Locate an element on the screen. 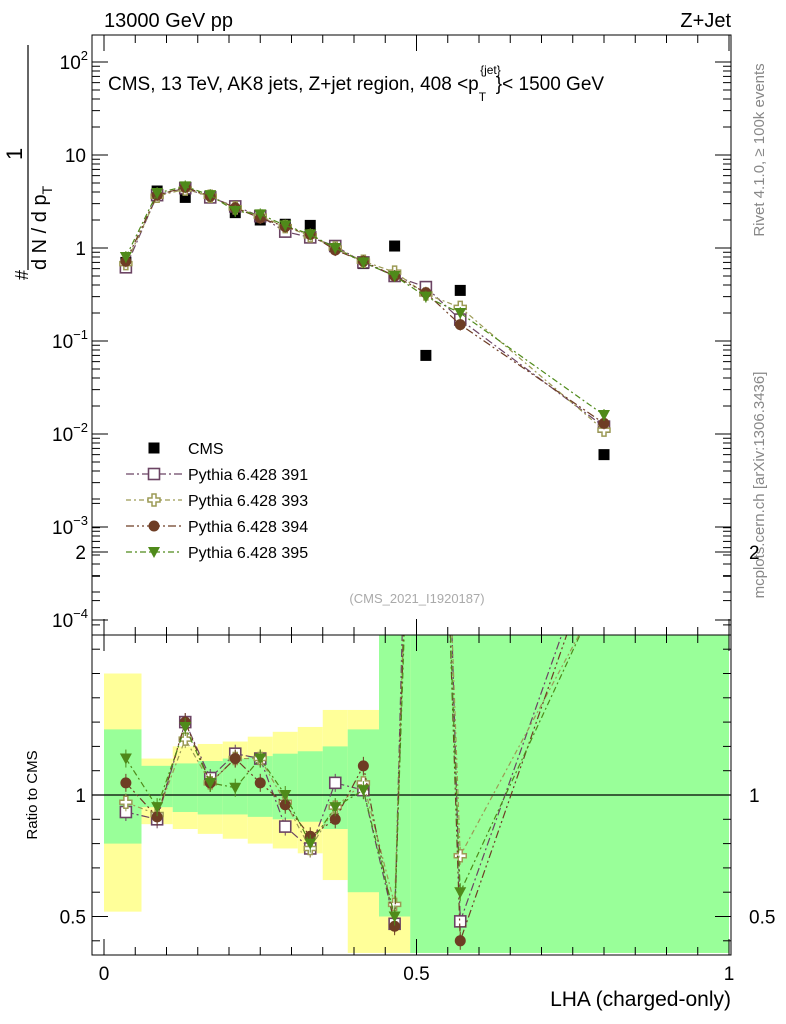  ratio-xtick-label: 0 is located at coordinates (104, 974).